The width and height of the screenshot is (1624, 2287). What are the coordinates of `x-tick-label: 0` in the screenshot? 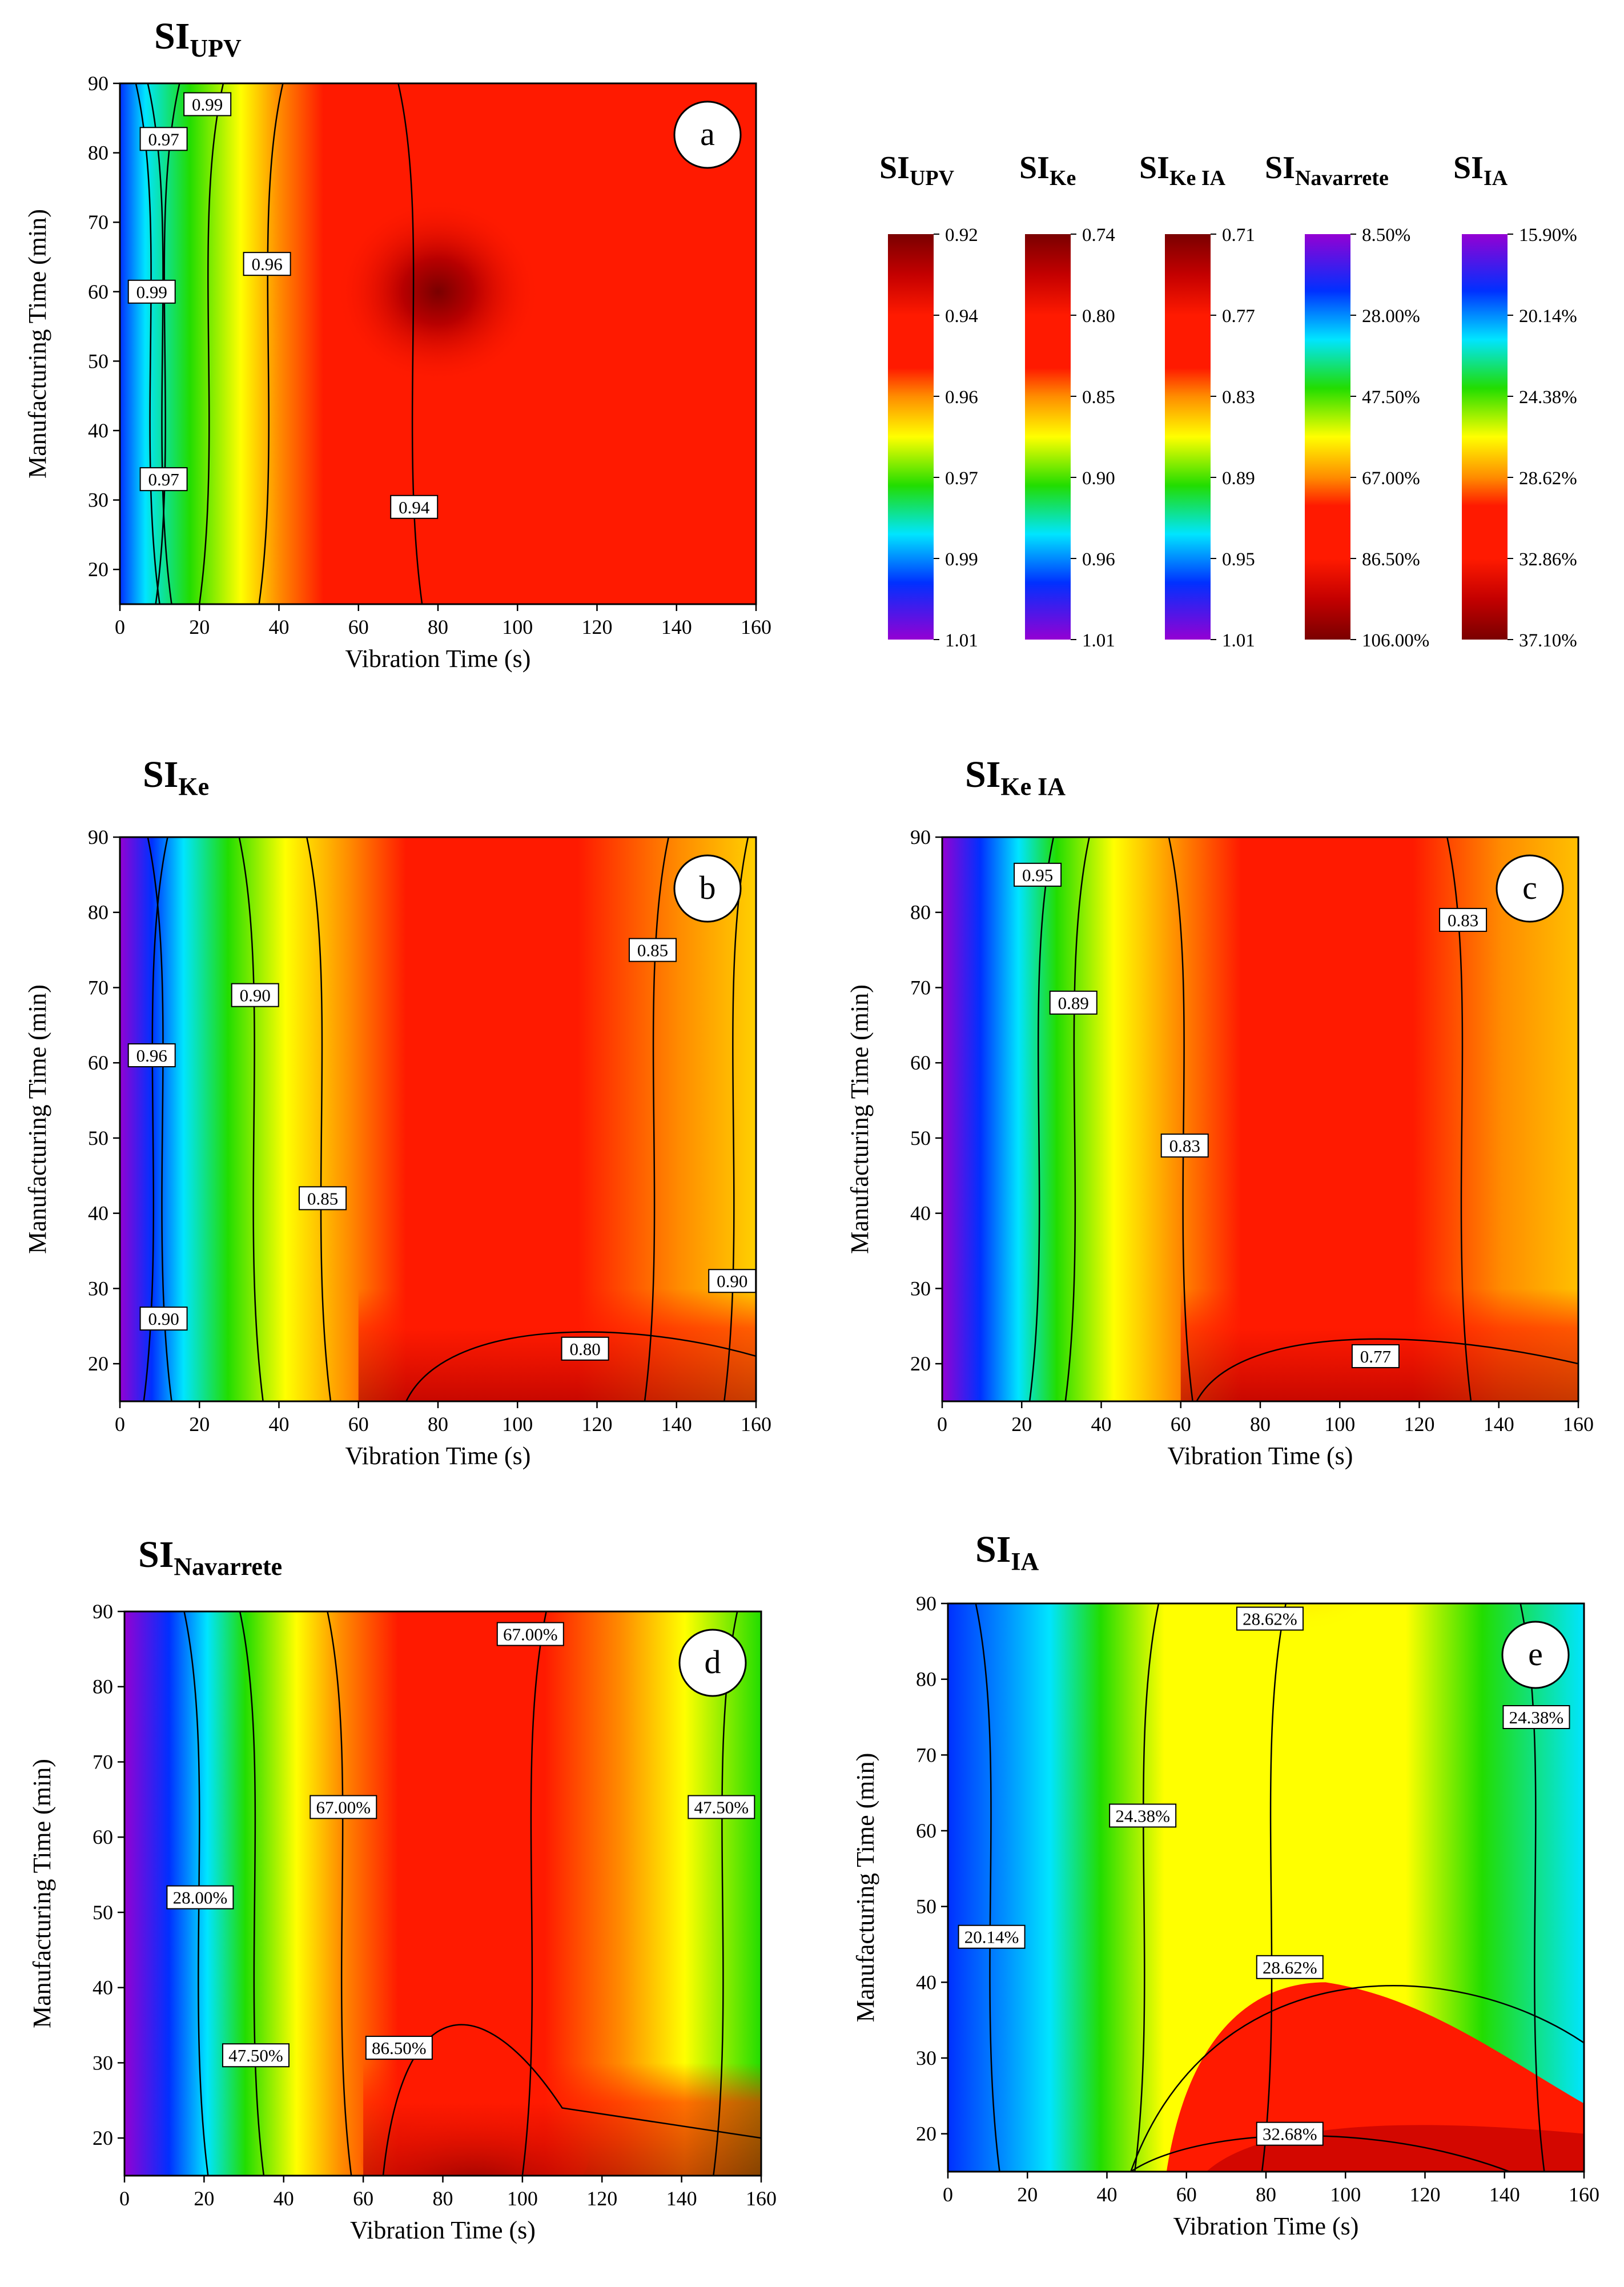 It's located at (120, 627).